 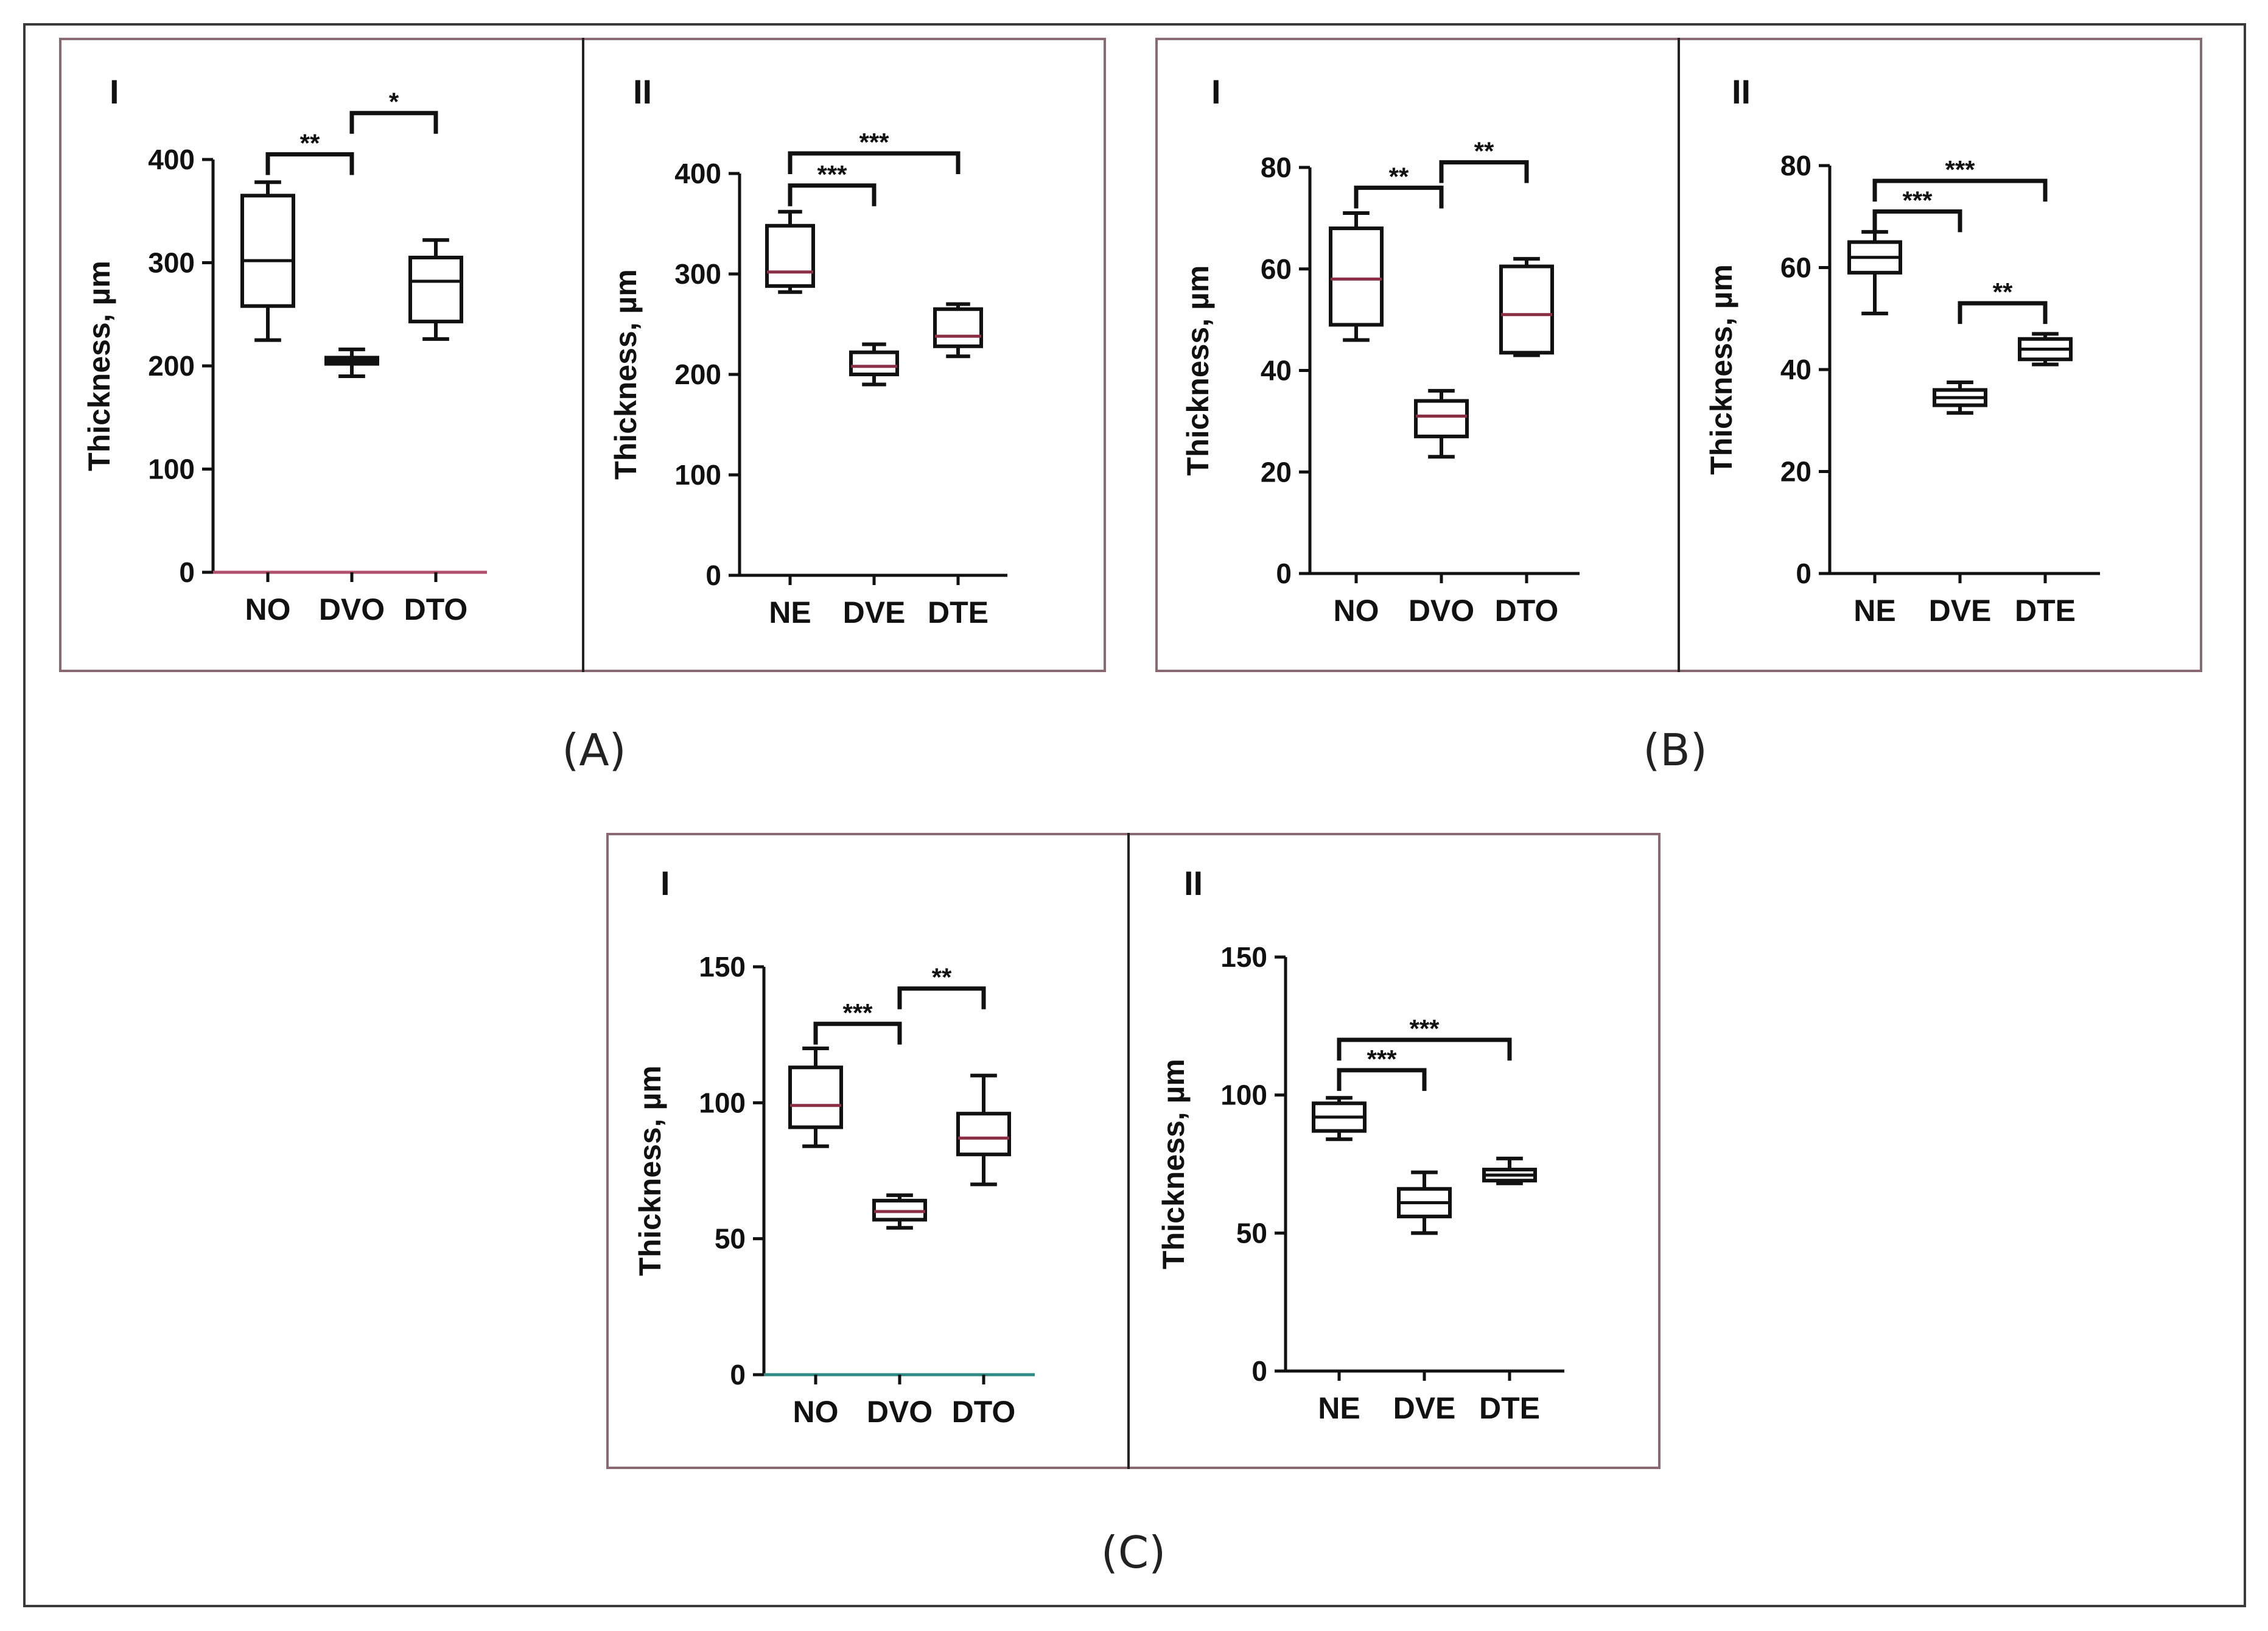 I want to click on b-i-x-tick-label: NO, so click(x=1356, y=611).